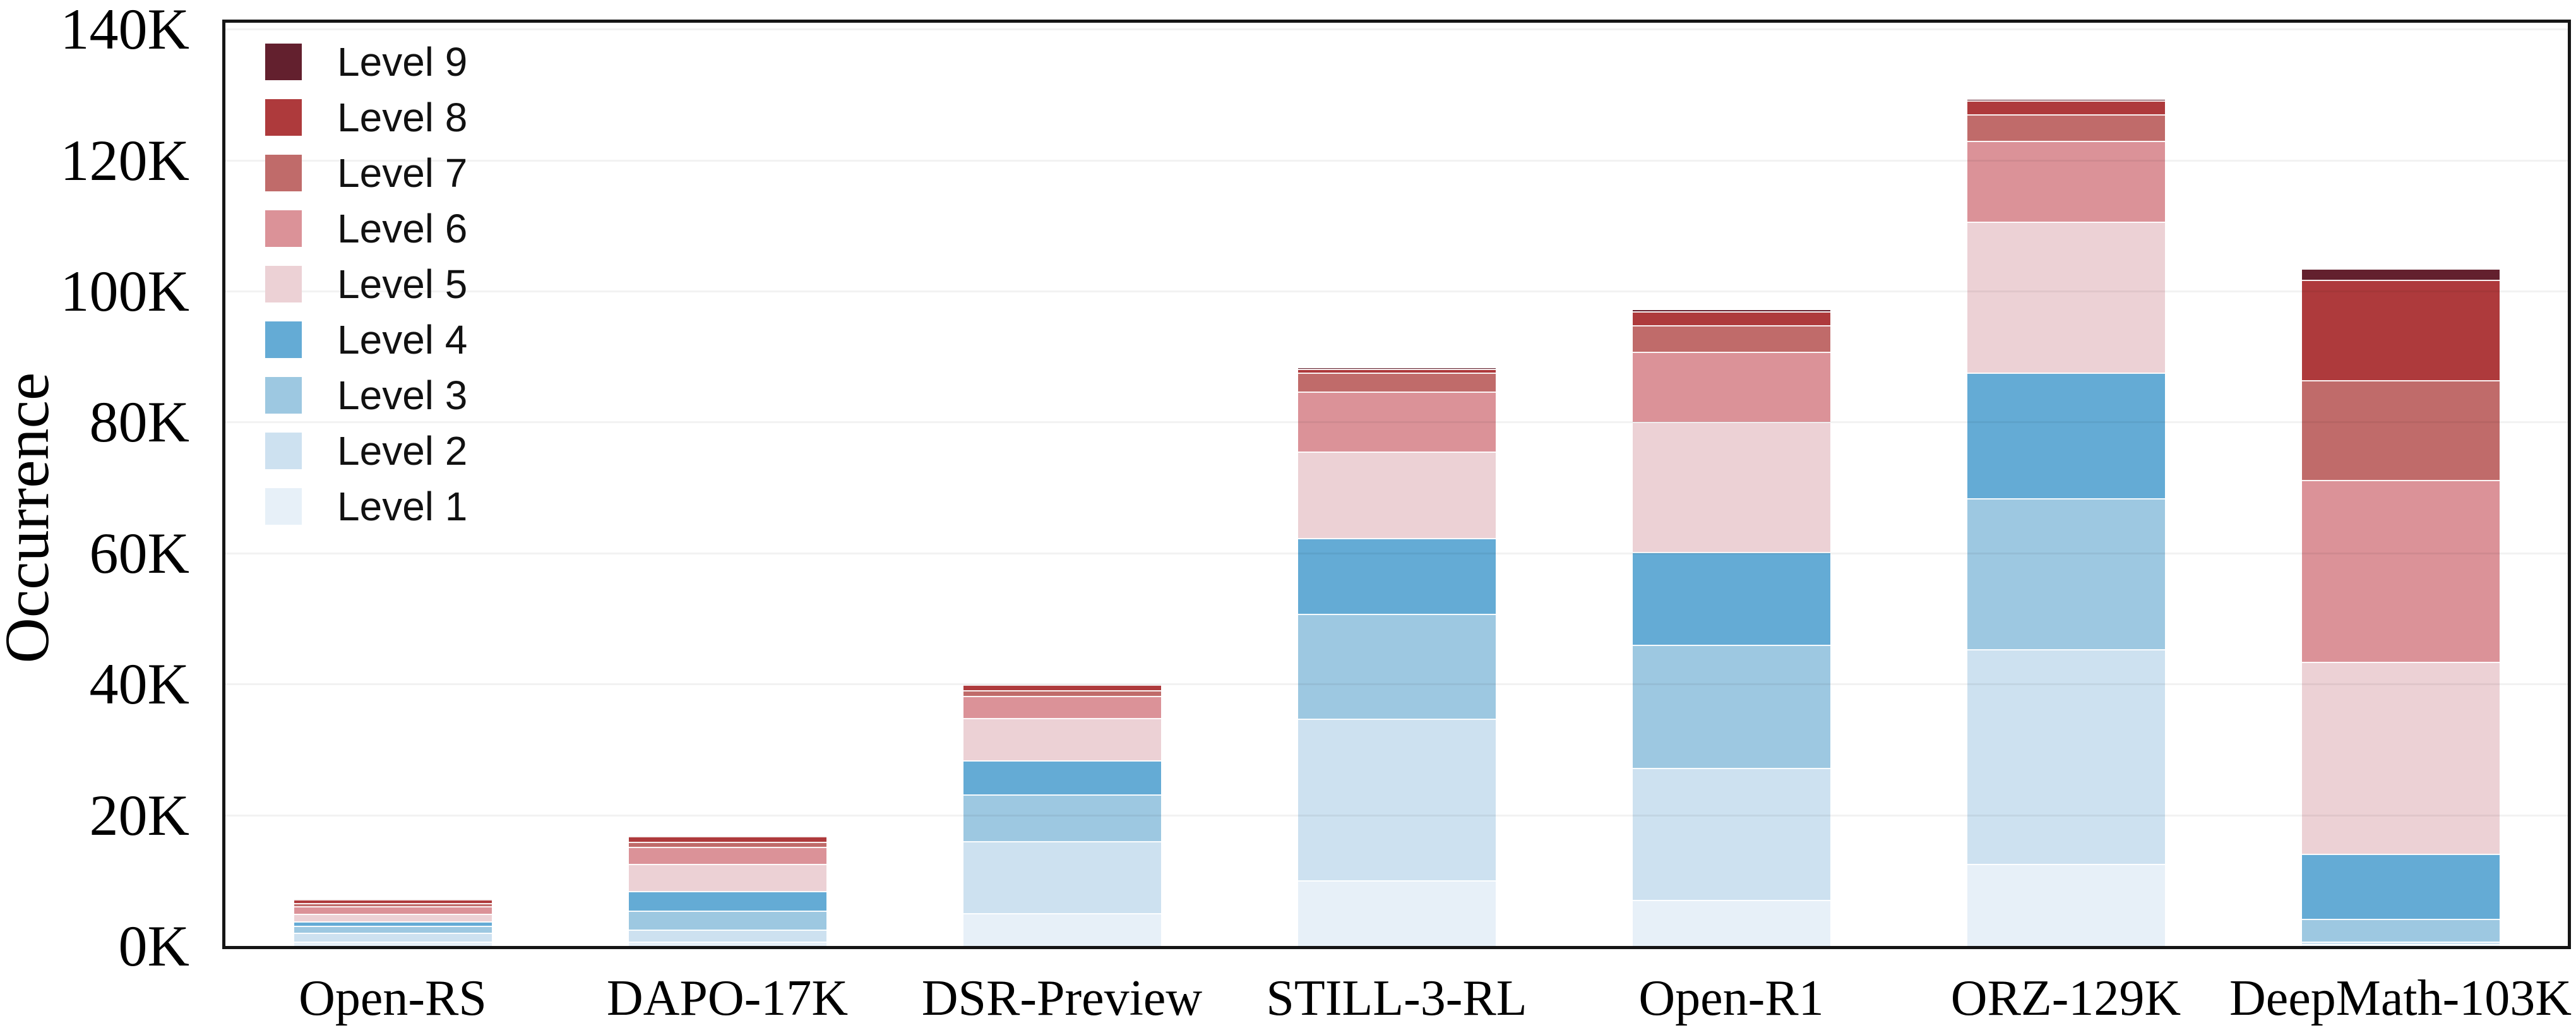 This screenshot has width=2576, height=1035. Describe the element at coordinates (2400, 998) in the screenshot. I see `x-tick-label-deepmath-103k: DeepMath-103K` at that location.